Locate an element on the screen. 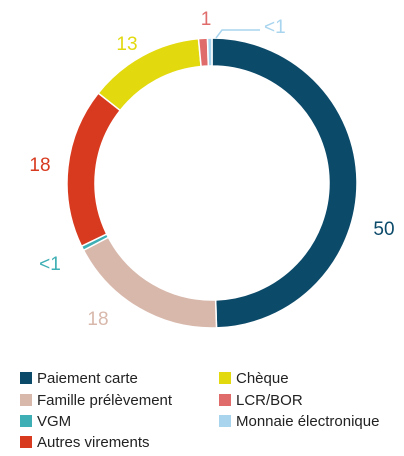 This screenshot has width=404, height=456. legend-label: LCR/BOR is located at coordinates (269, 400).